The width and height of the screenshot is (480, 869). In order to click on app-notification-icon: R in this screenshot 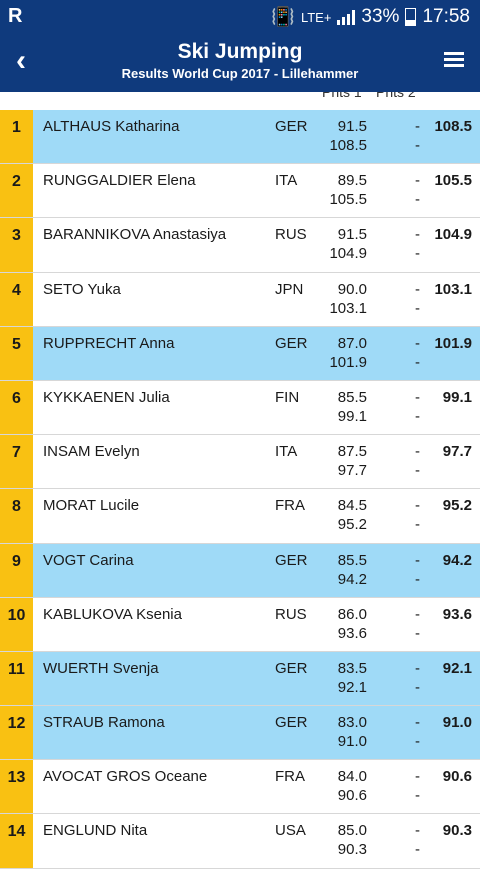, I will do `click(15, 16)`.